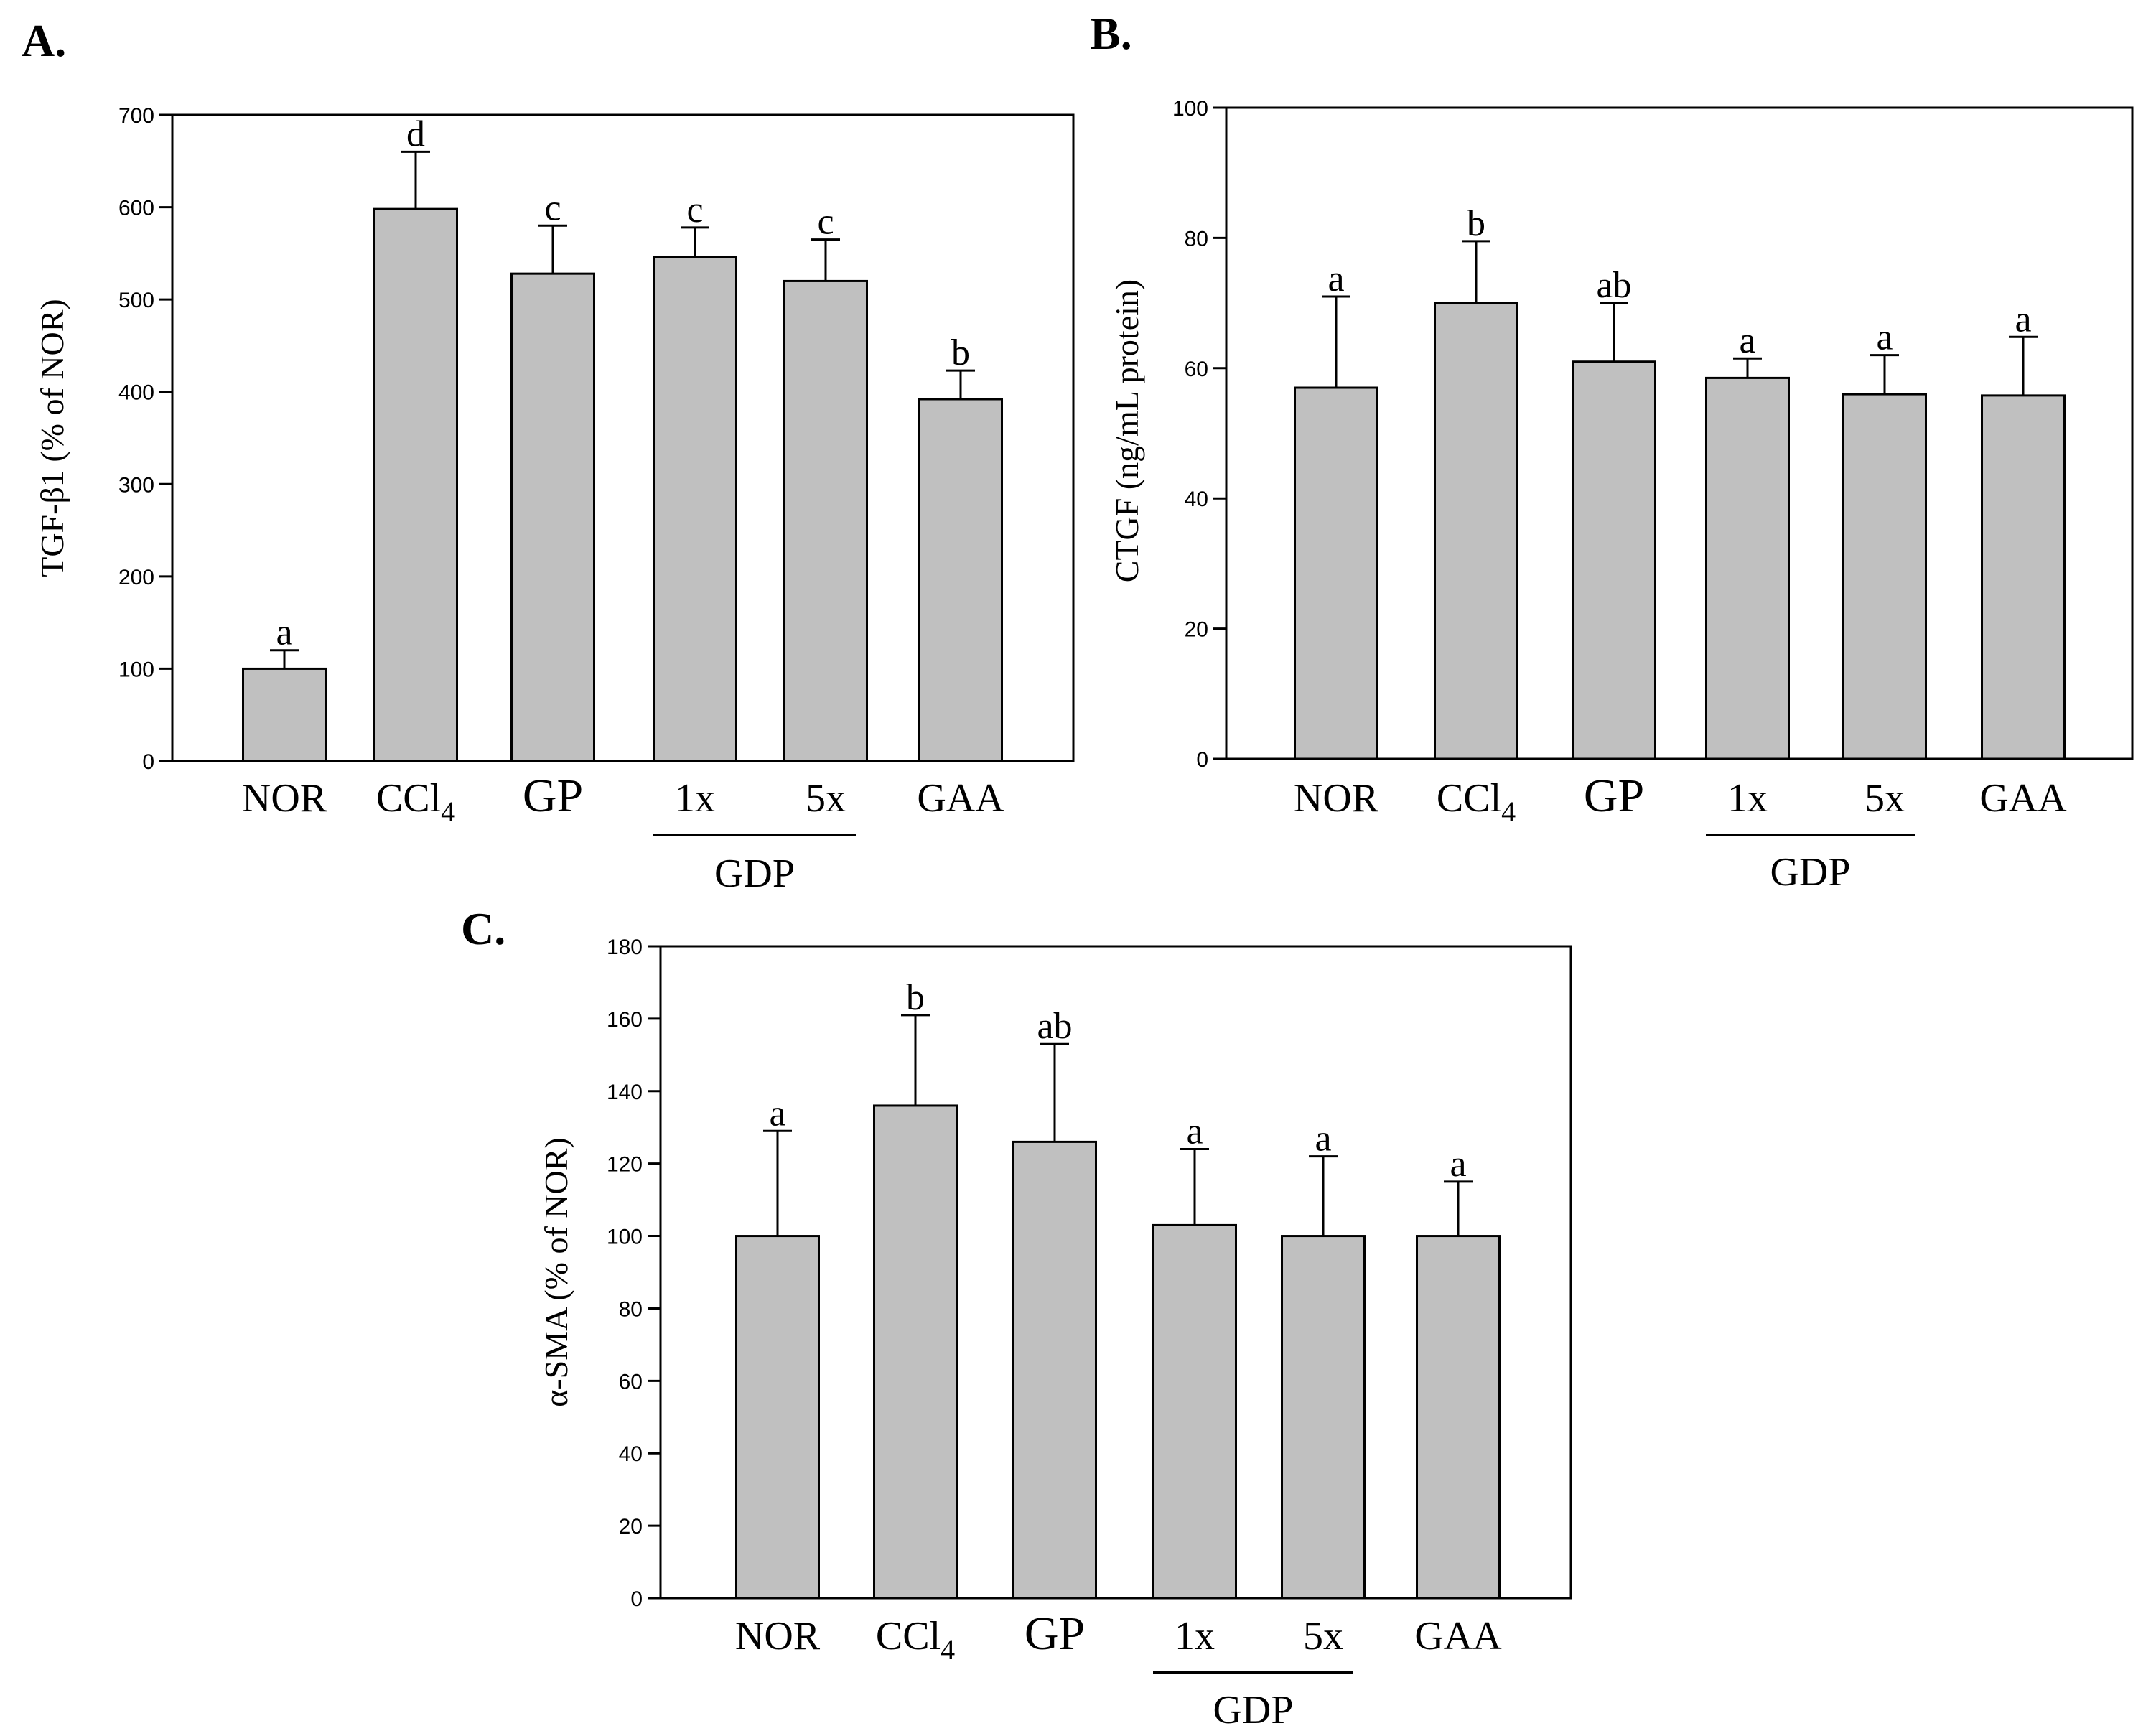 The height and width of the screenshot is (1736, 2156). What do you see at coordinates (625, 947) in the screenshot?
I see `y-tick-label: 180` at bounding box center [625, 947].